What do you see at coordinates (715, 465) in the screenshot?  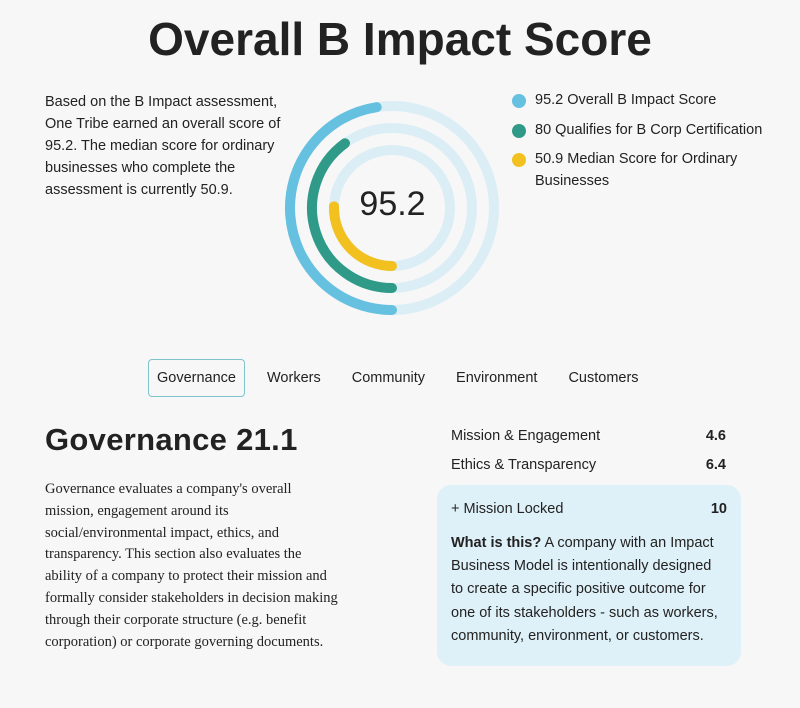 I see `metric-value-ethics-transparency: 6.4` at bounding box center [715, 465].